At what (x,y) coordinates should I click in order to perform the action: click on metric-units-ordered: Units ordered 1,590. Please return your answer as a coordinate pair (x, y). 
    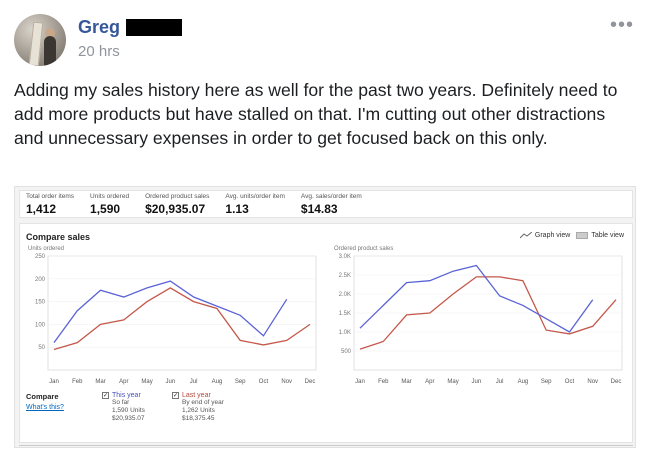
    Looking at the image, I should click on (109, 204).